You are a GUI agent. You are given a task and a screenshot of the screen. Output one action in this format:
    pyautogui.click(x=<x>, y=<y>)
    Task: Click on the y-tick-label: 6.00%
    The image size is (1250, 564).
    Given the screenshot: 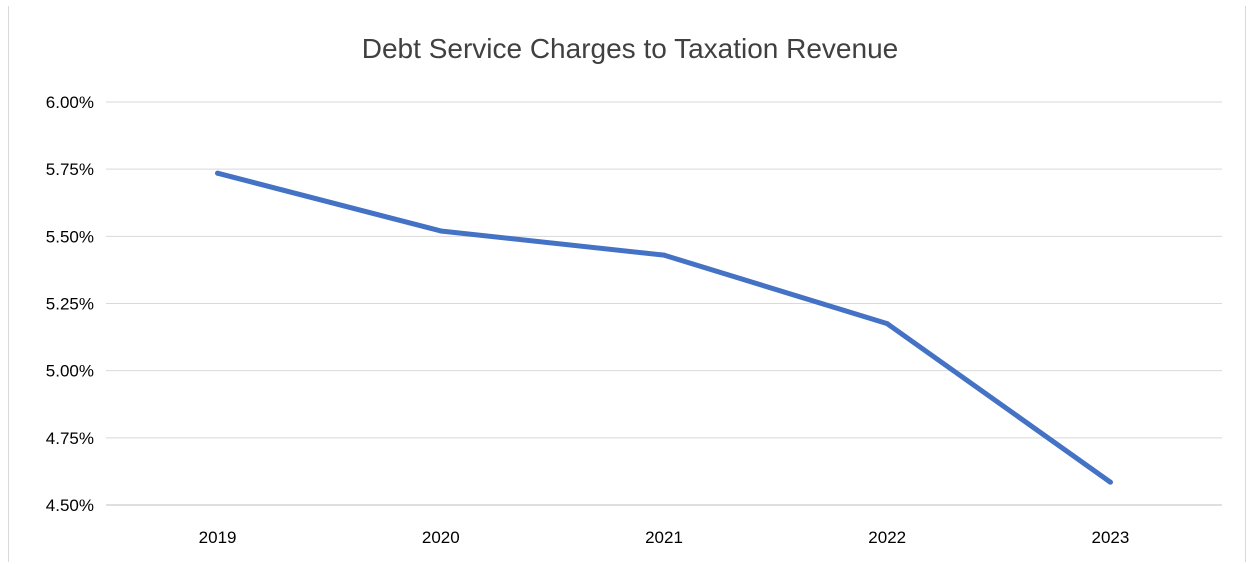 What is the action you would take?
    pyautogui.click(x=70, y=102)
    